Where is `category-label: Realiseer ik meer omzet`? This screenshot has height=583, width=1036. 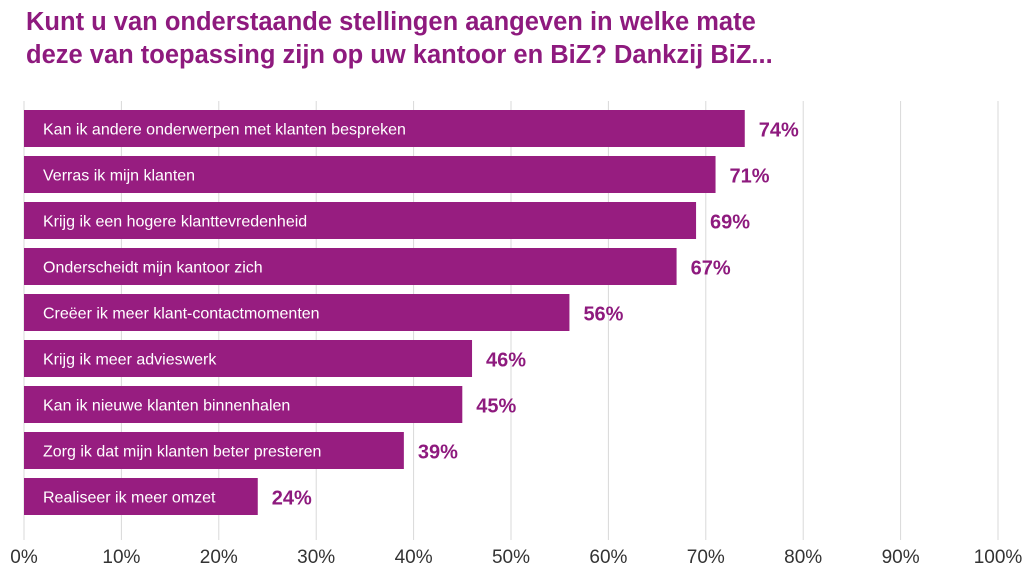
category-label: Realiseer ik meer omzet is located at coordinates (129, 498).